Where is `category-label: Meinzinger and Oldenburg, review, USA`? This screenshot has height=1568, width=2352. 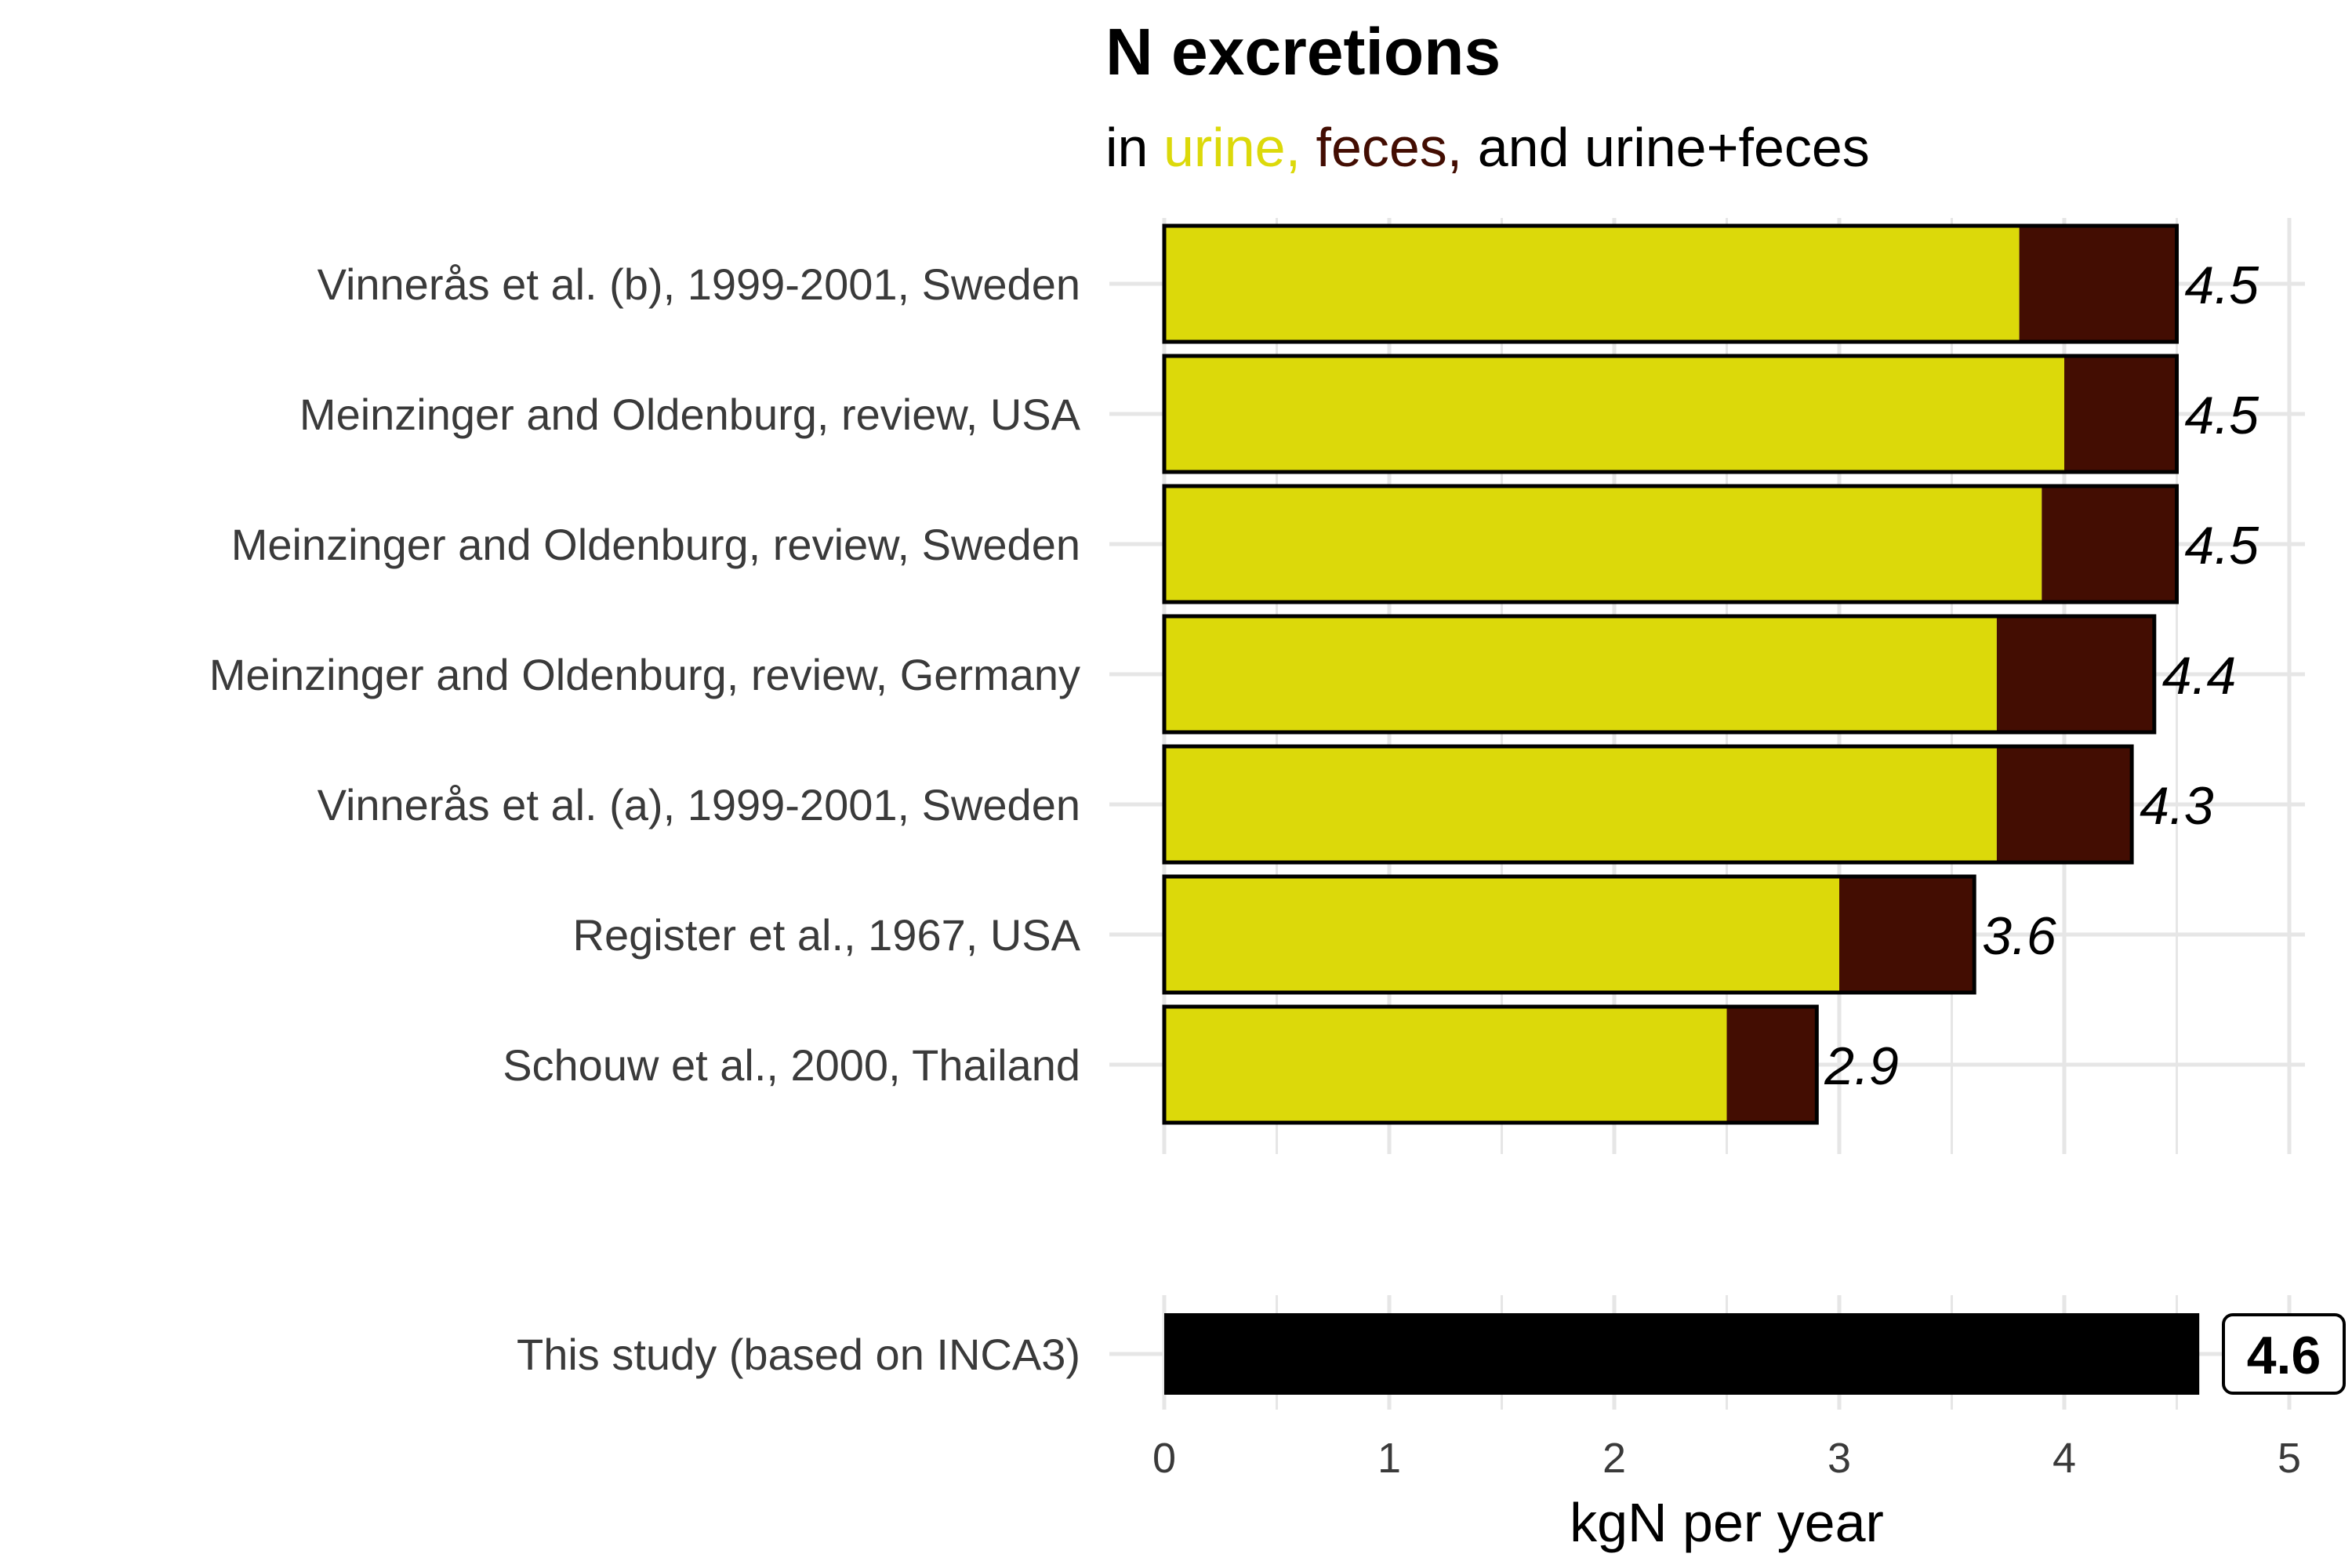
category-label: Meinzinger and Oldenburg, review, USA is located at coordinates (690, 414).